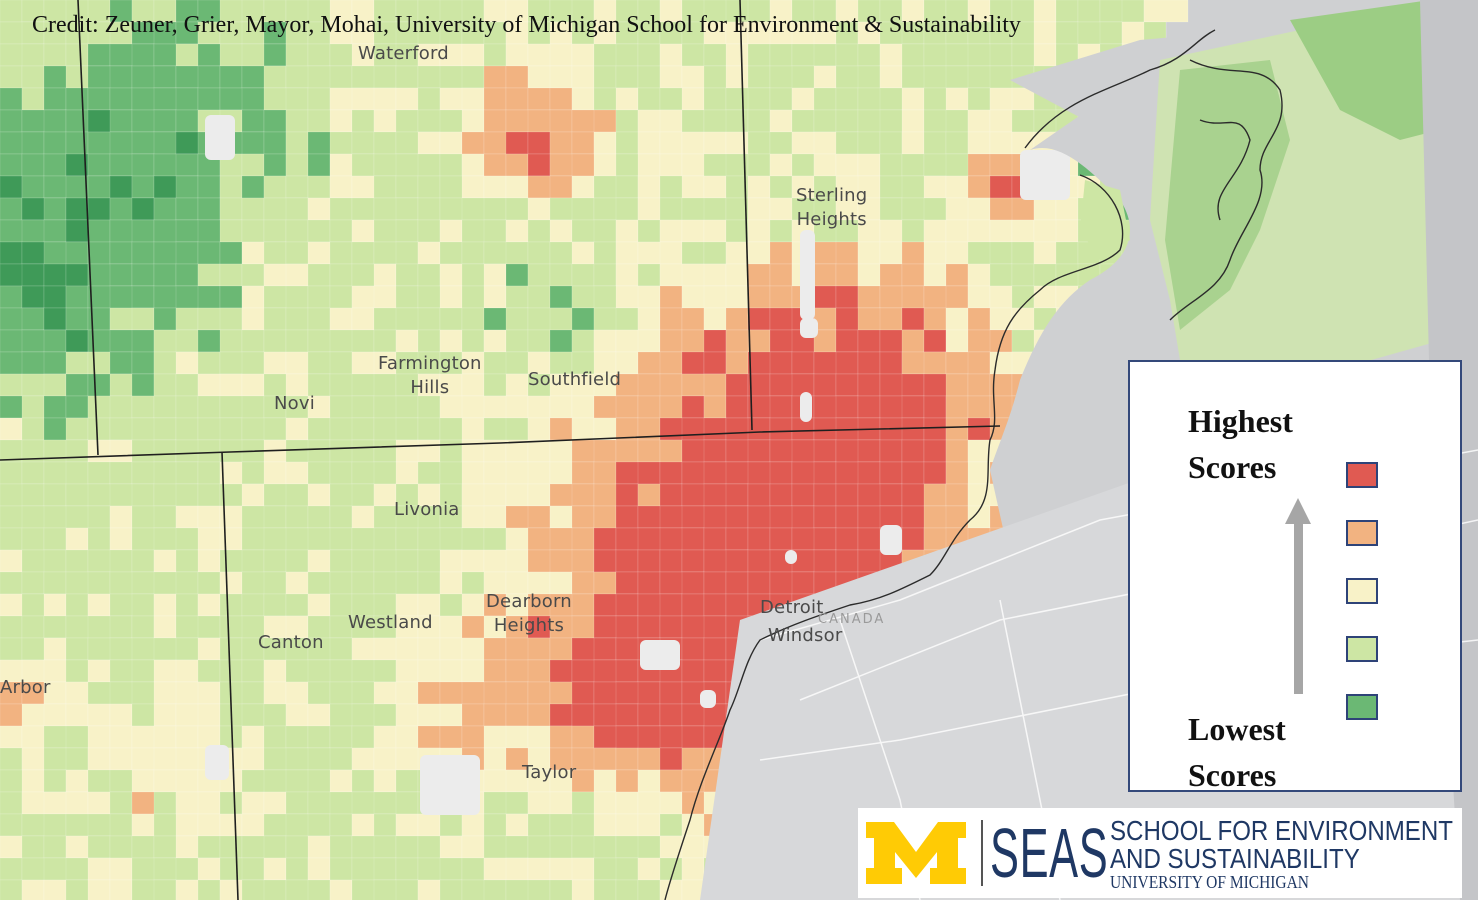 Image resolution: width=1478 pixels, height=900 pixels. Describe the element at coordinates (217, 762) in the screenshot. I see `no-data-area` at that location.